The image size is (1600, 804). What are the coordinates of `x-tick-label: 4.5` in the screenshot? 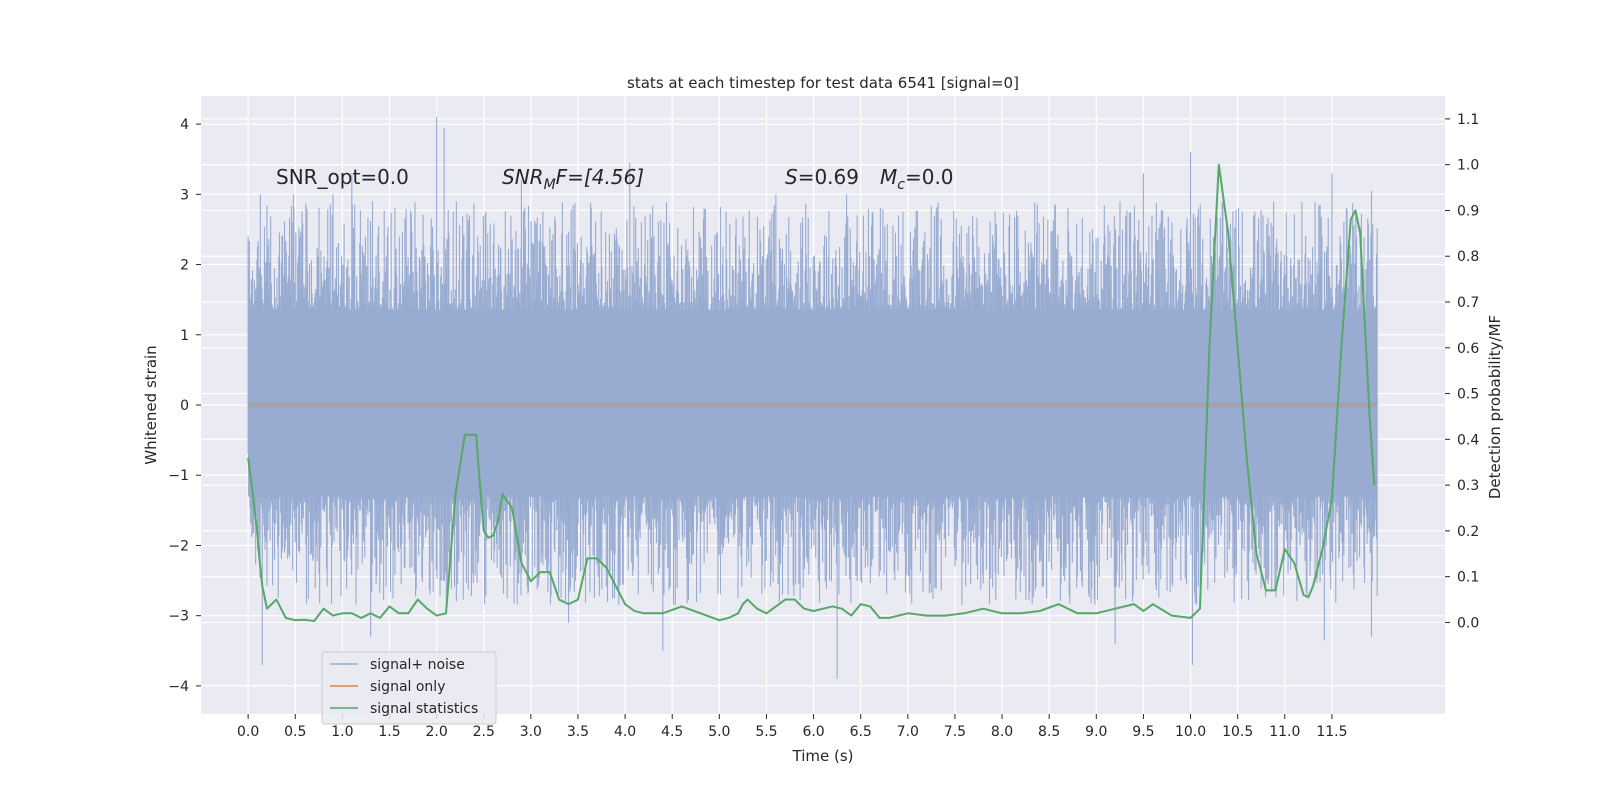 It's located at (672, 732).